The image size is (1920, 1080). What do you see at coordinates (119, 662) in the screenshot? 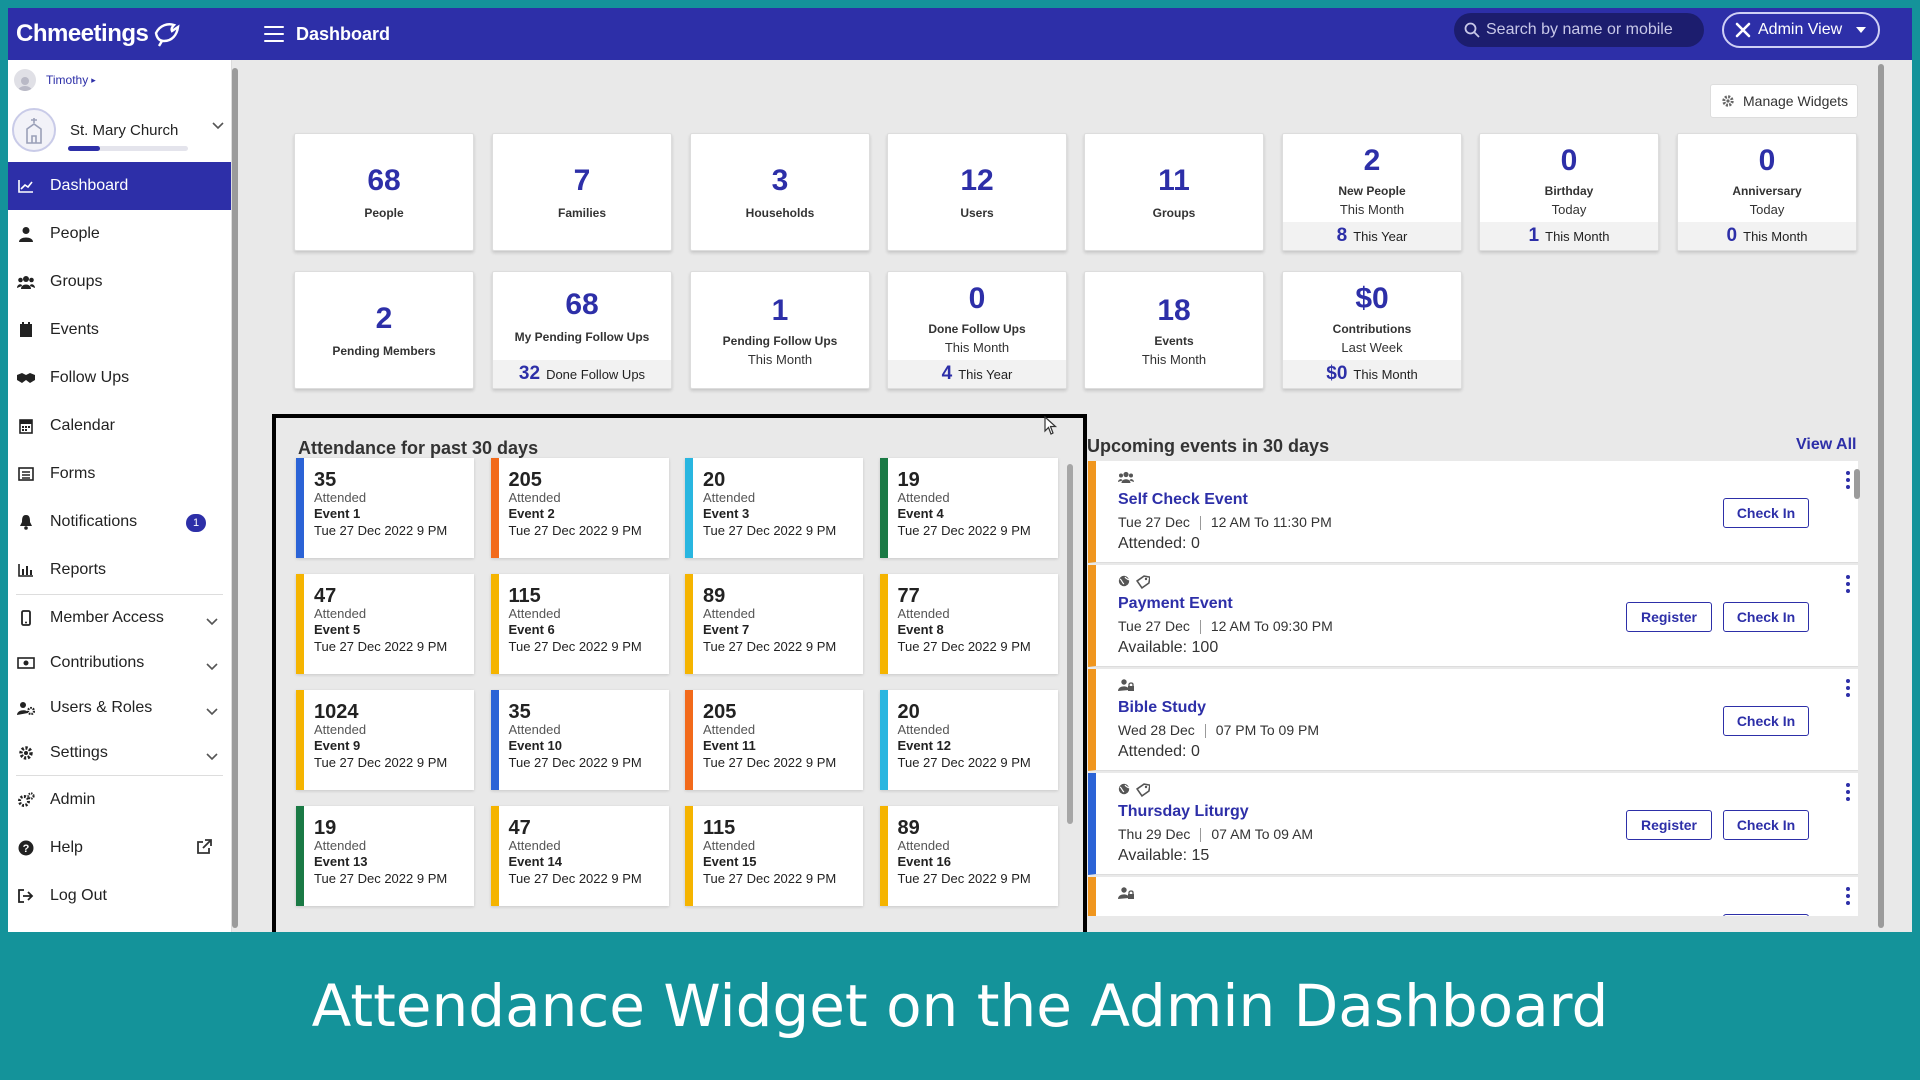
I see `sidebar-item-contributions: Contributions` at bounding box center [119, 662].